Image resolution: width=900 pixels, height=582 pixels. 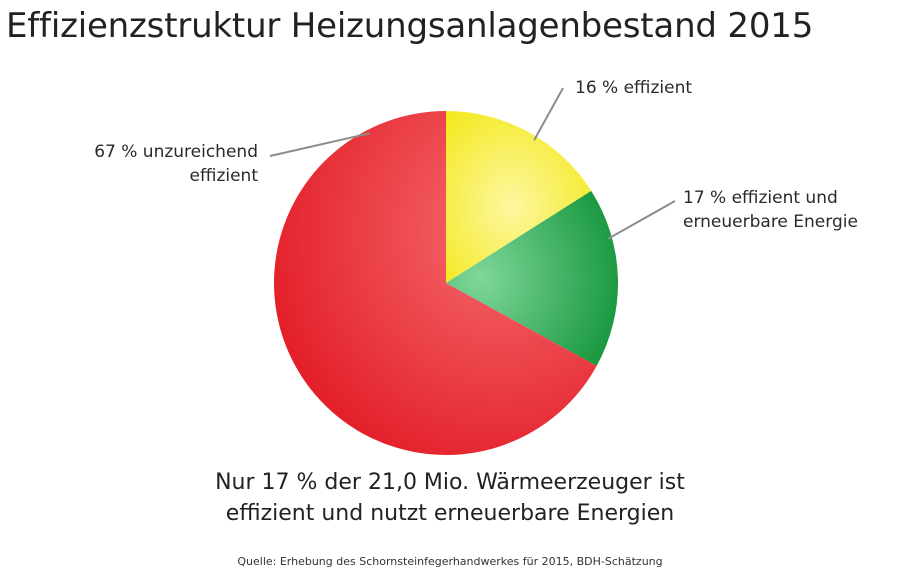 What do you see at coordinates (770, 210) in the screenshot?
I see `slice-label-effizient-ee: 17 % effizient und erneuerbare Energie` at bounding box center [770, 210].